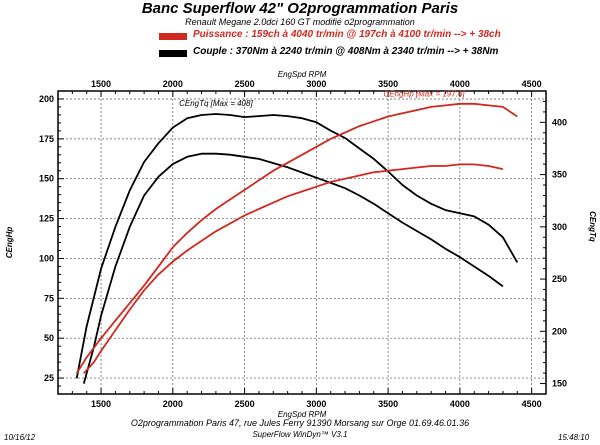 This screenshot has height=445, width=600. Describe the element at coordinates (245, 84) in the screenshot. I see `x-tick-label-top: 2500` at that location.